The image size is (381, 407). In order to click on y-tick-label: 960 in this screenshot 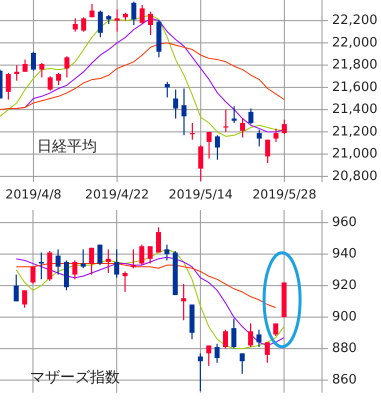, I will do `click(344, 222)`.